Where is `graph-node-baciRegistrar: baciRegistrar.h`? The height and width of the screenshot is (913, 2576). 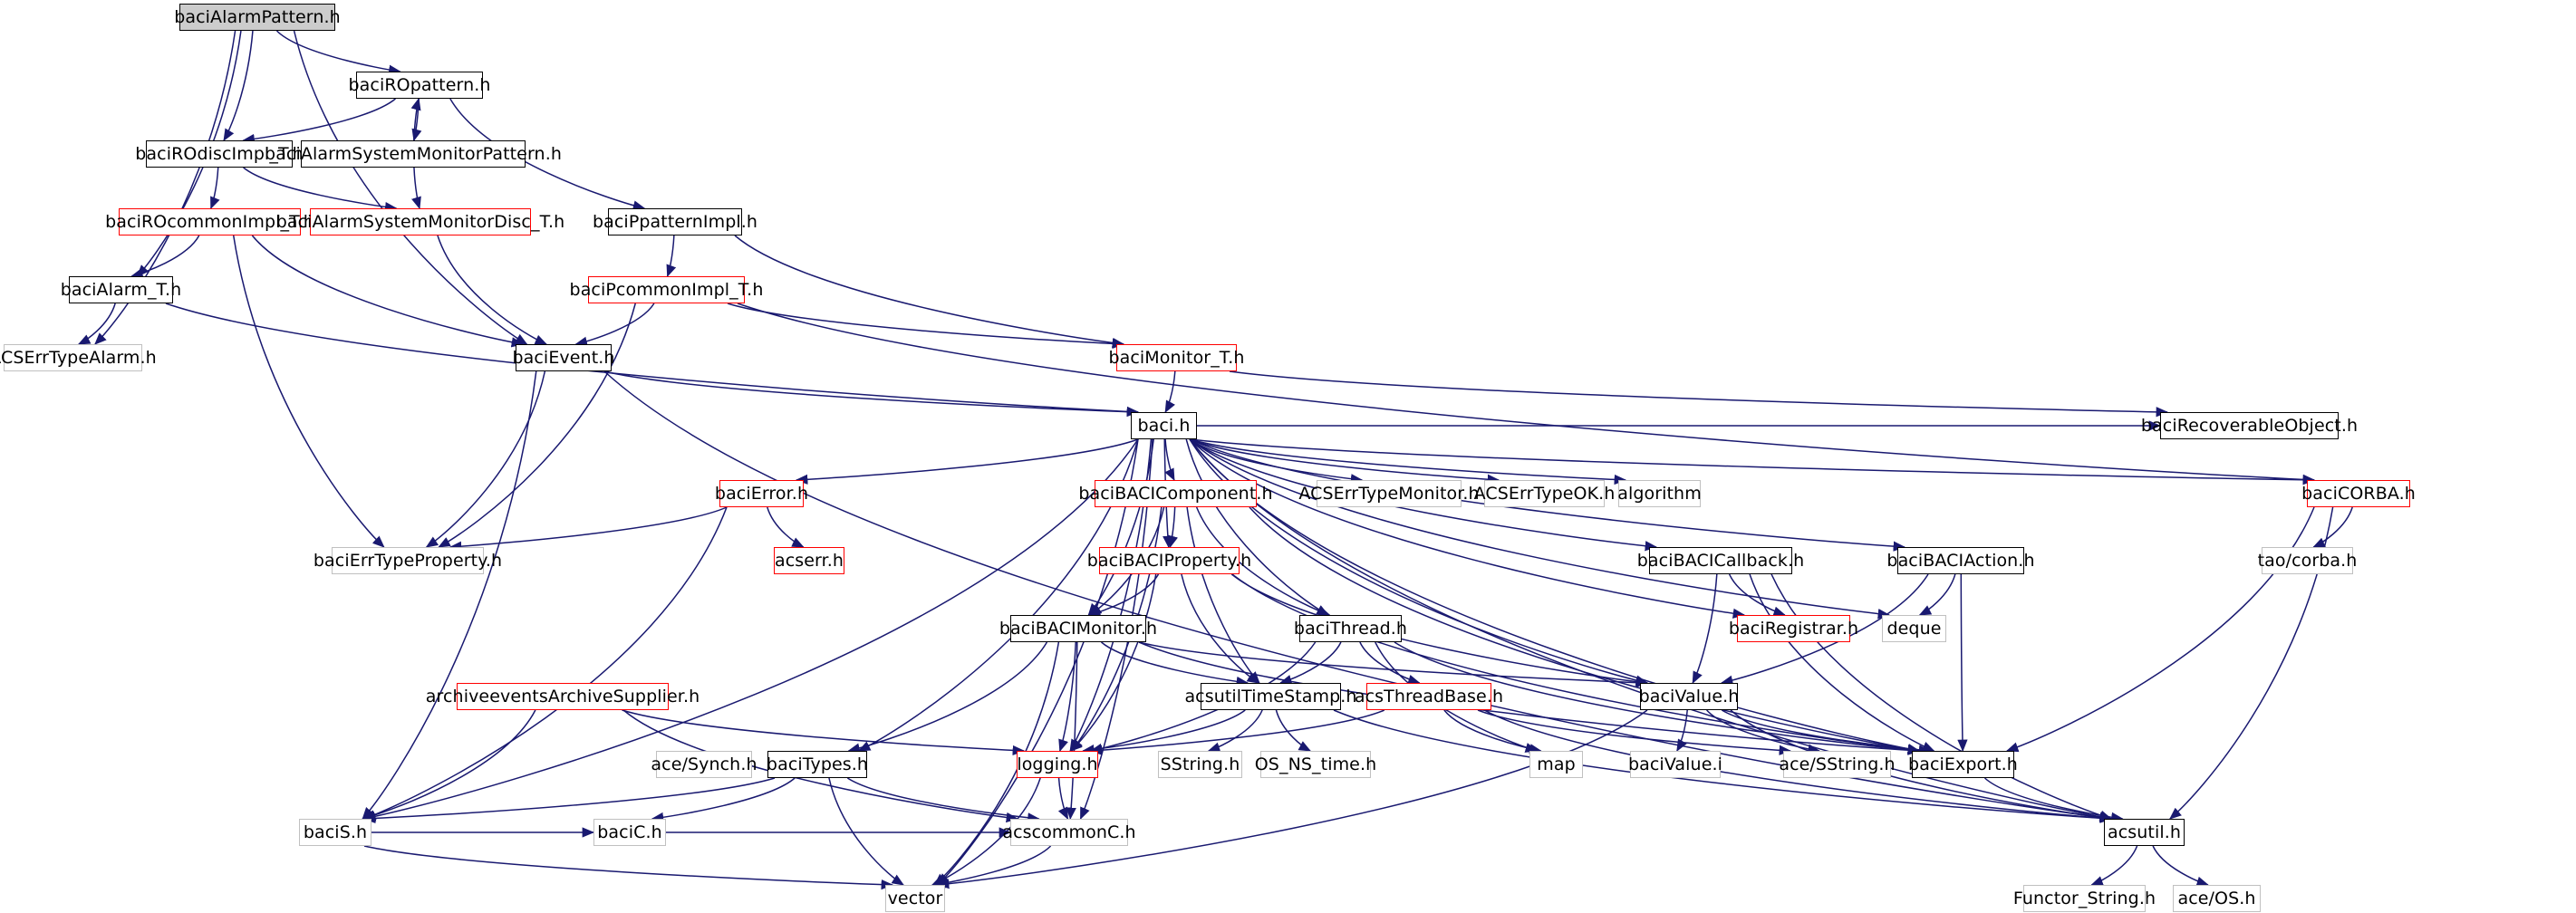
graph-node-baciRegistrar: baciRegistrar.h is located at coordinates (1793, 629).